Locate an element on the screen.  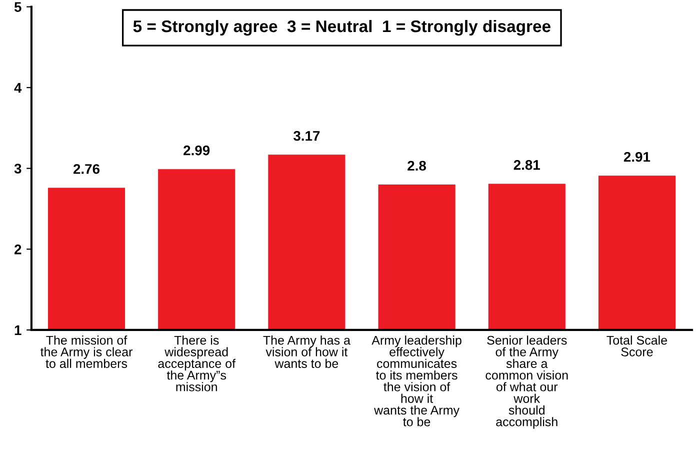
y-tick-label: 3 is located at coordinates (18, 169).